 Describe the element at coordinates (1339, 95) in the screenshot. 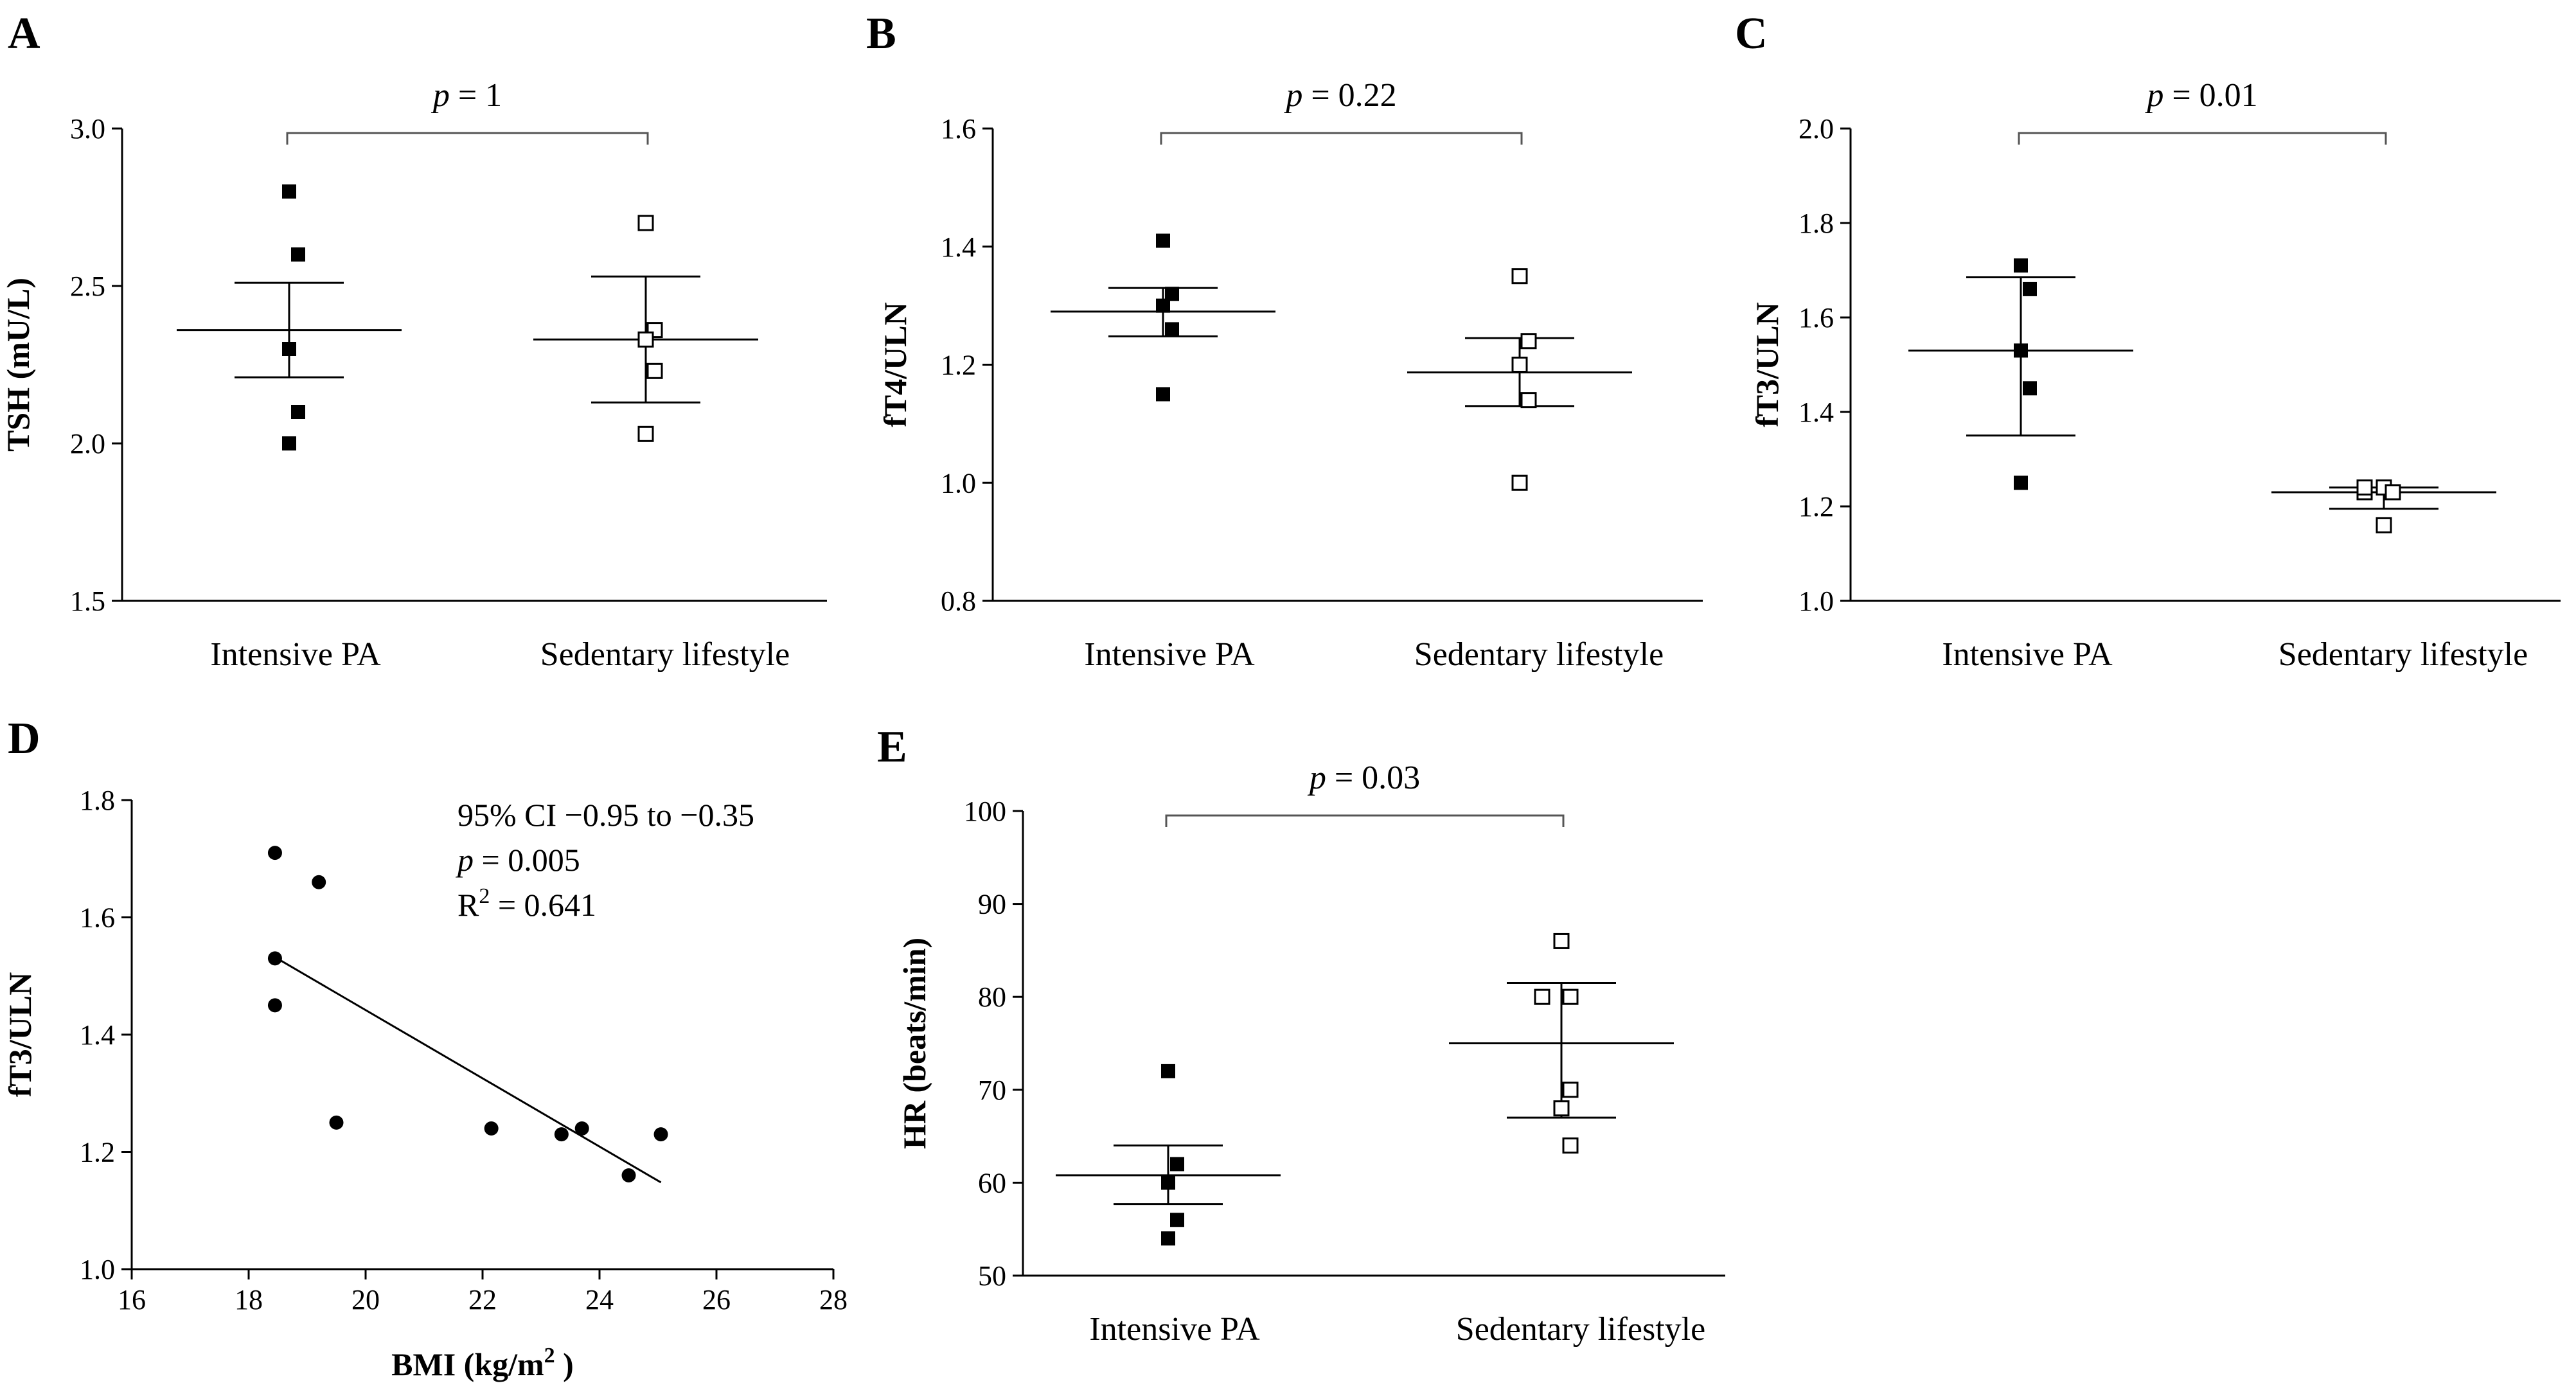

I see `p-value-label: p = 0.22` at that location.